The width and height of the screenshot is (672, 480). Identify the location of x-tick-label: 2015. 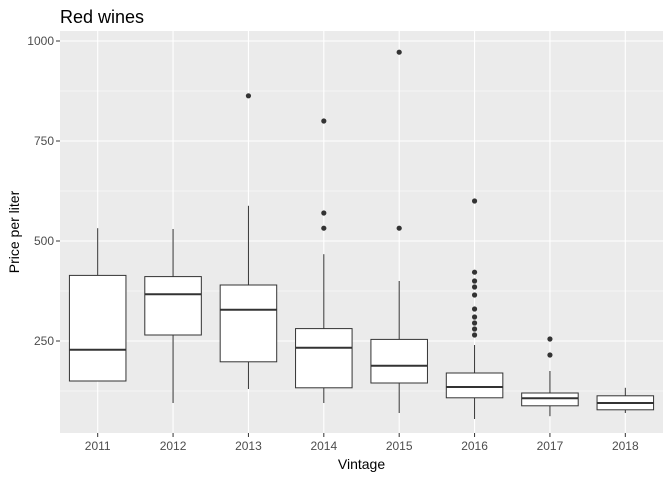
(399, 446).